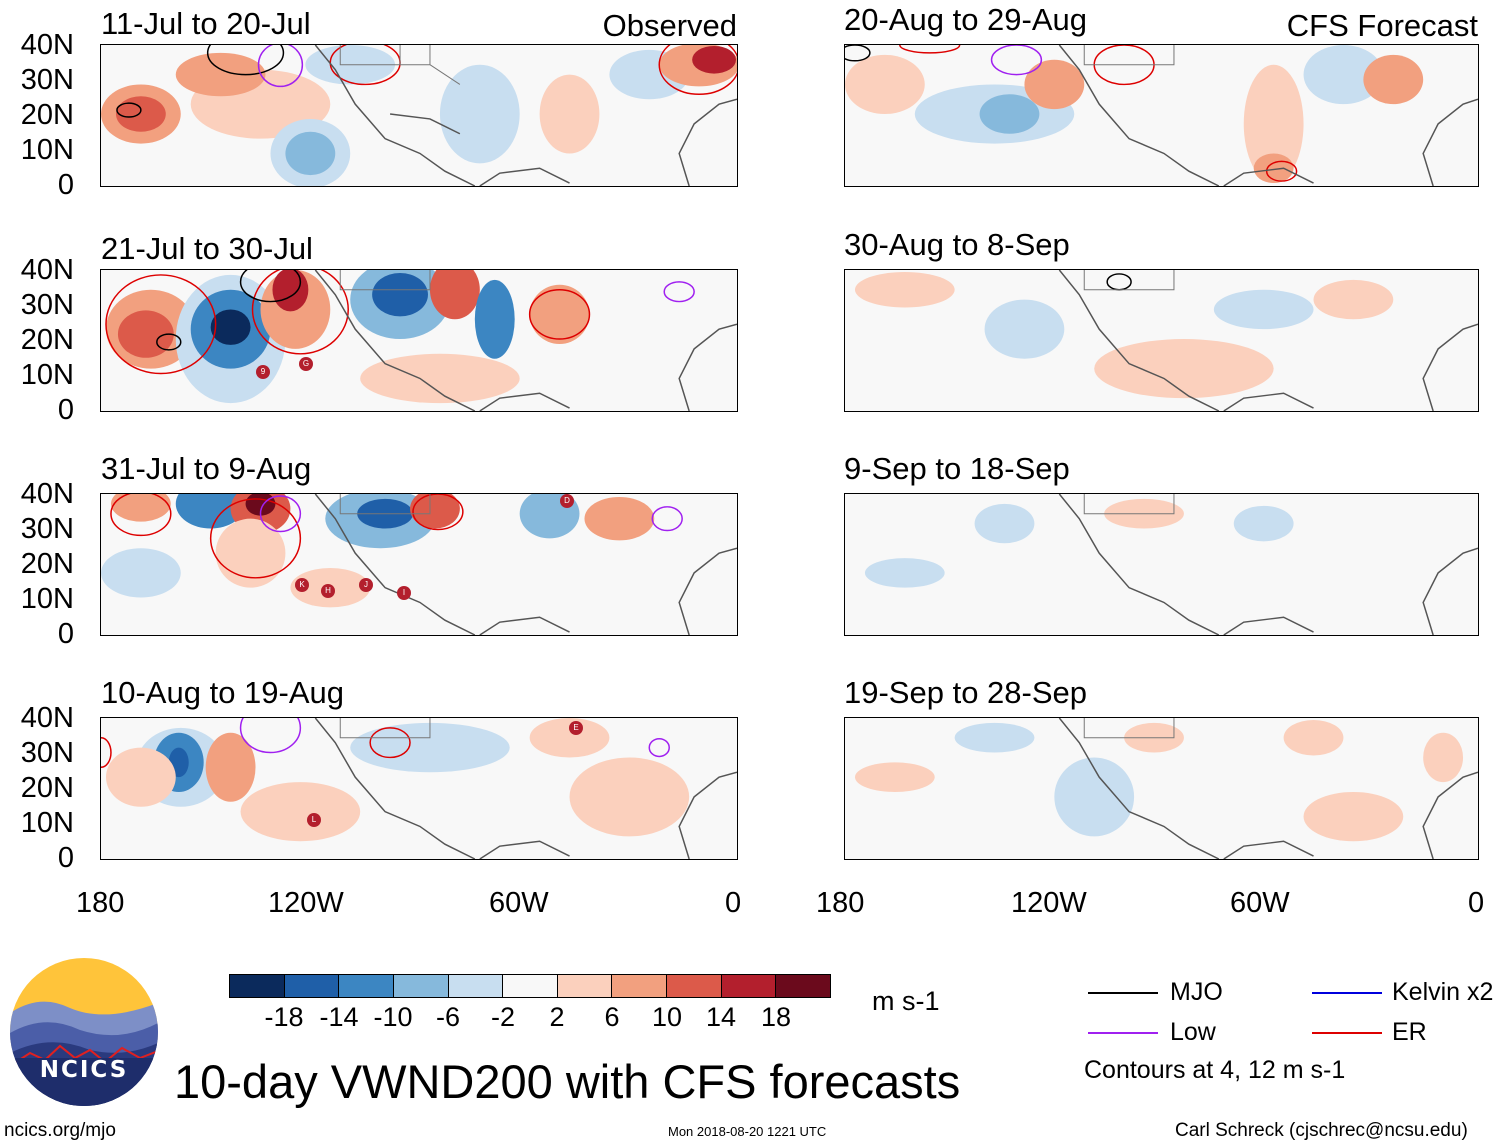  I want to click on storm-marker-l: L, so click(314, 820).